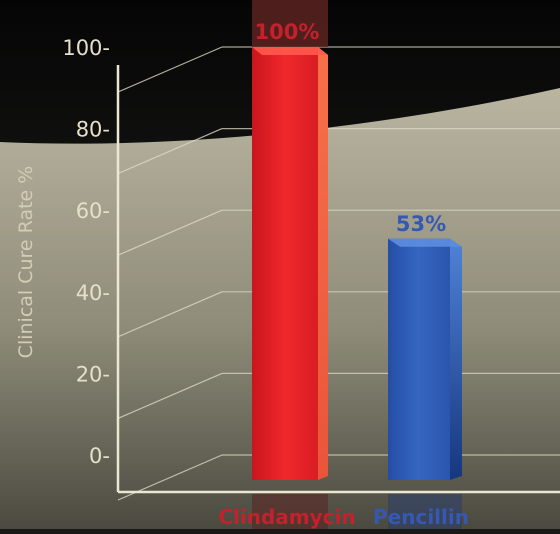 The image size is (560, 534). I want to click on bar-backdrop, so click(290, 23).